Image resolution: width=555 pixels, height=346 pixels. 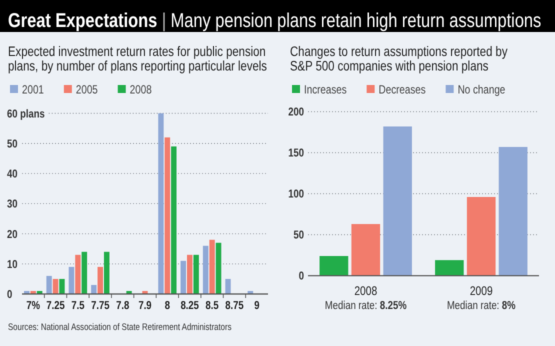 What do you see at coordinates (137, 59) in the screenshot?
I see `chart-subtitle: Expected investment return rates for public pension plans, by number of plans reporting particular levels` at bounding box center [137, 59].